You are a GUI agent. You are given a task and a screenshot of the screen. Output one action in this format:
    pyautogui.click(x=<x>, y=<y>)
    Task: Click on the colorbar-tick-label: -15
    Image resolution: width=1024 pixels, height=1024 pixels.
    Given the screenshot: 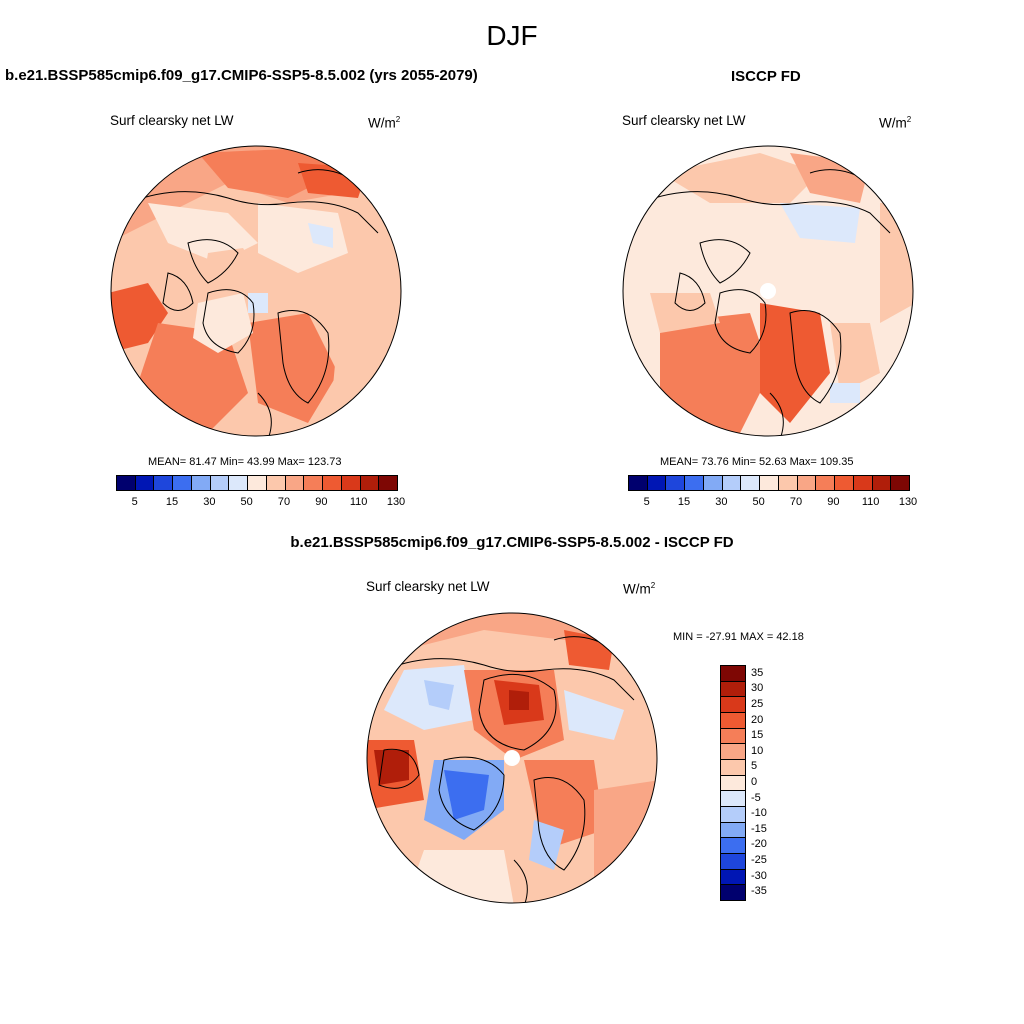 What is the action you would take?
    pyautogui.click(x=759, y=828)
    